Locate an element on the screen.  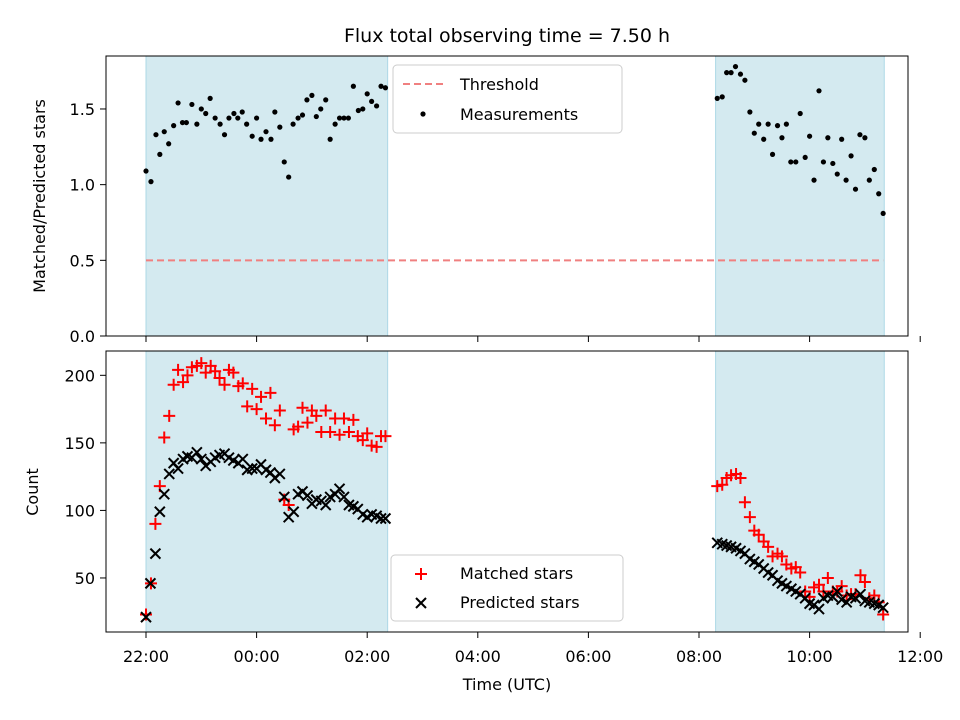
x-tick-label: 08:00 is located at coordinates (699, 656).